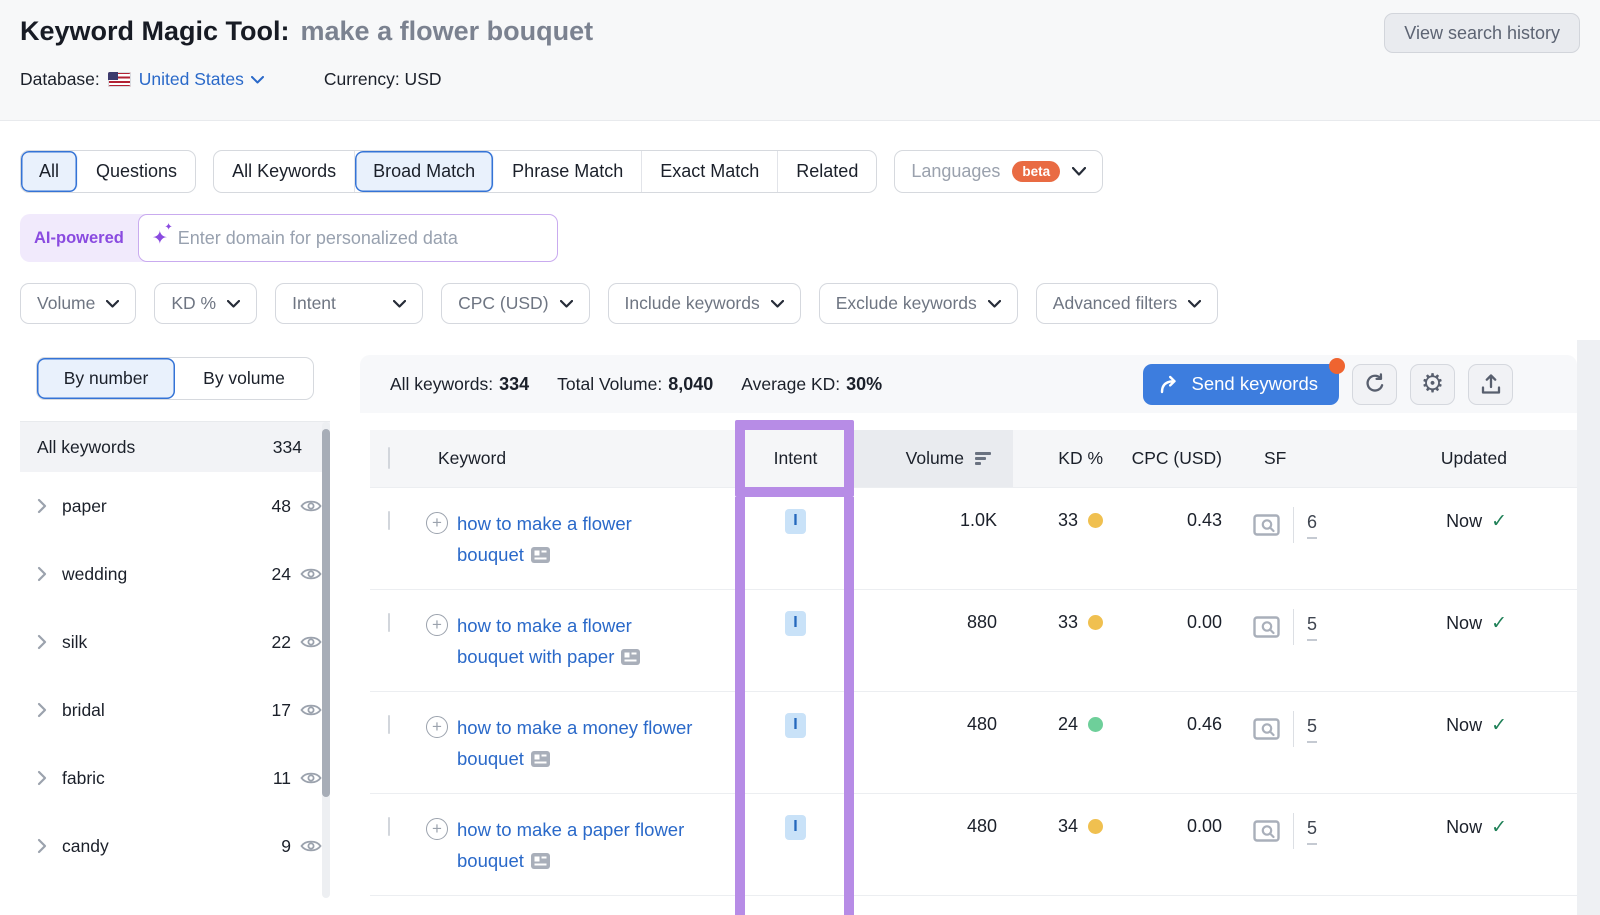  I want to click on export-button, so click(1490, 384).